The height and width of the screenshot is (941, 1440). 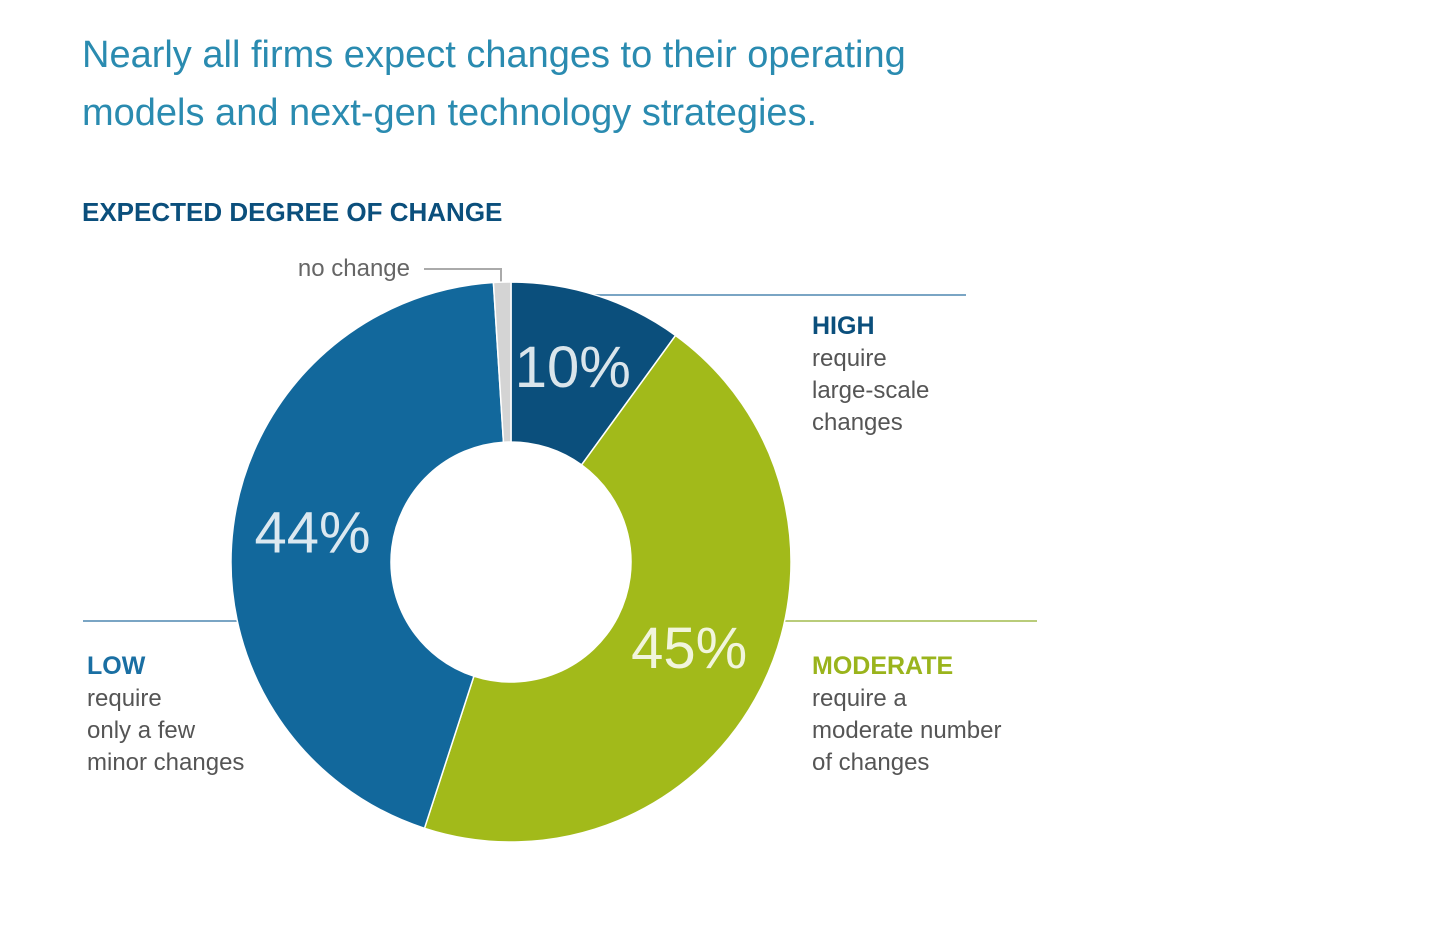 What do you see at coordinates (689, 648) in the screenshot?
I see `value-label: 45%` at bounding box center [689, 648].